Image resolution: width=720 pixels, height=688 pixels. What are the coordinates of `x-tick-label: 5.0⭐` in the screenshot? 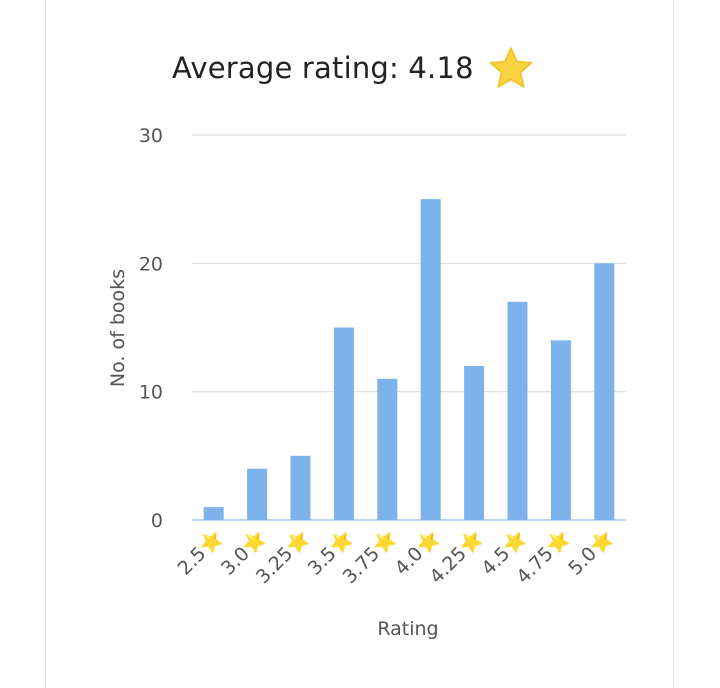 It's located at (590, 552).